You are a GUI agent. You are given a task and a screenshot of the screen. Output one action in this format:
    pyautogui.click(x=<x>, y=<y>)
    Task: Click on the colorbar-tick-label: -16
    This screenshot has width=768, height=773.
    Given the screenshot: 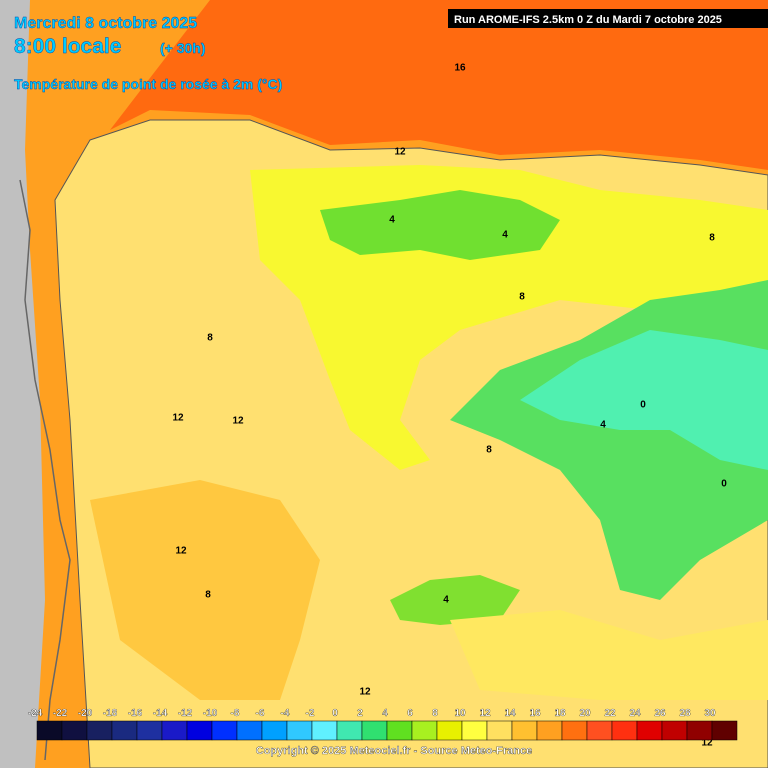 What is the action you would take?
    pyautogui.click(x=135, y=713)
    